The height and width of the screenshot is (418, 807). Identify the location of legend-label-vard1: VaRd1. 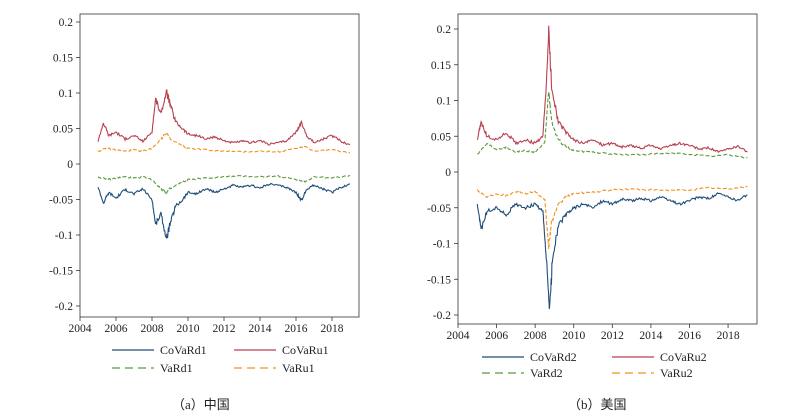
(176, 368).